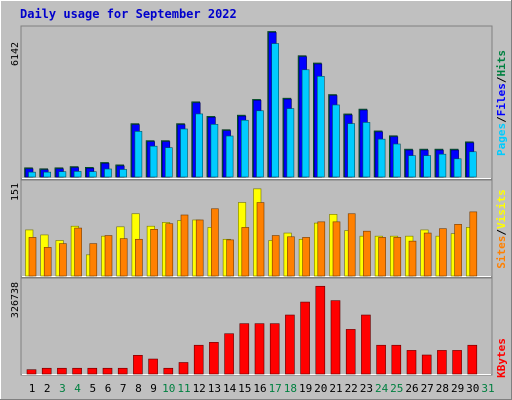 The height and width of the screenshot is (400, 512). Describe the element at coordinates (366, 388) in the screenshot. I see `day-label: 23` at that location.